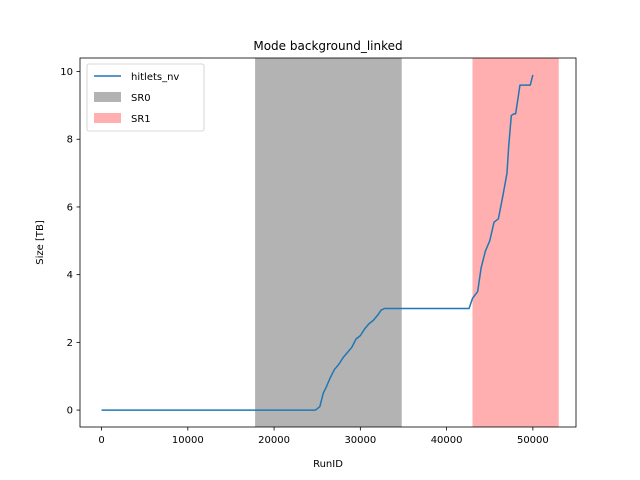 Image resolution: width=640 pixels, height=480 pixels. What do you see at coordinates (101, 440) in the screenshot?
I see `x-tick-label: 0` at bounding box center [101, 440].